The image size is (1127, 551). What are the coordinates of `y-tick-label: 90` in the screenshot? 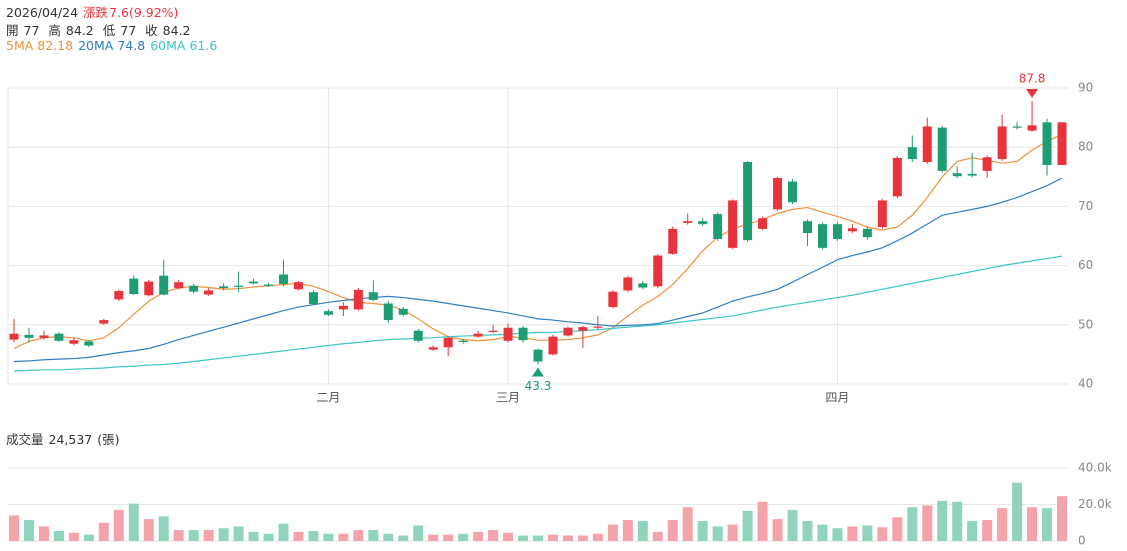 It's located at (1085, 88).